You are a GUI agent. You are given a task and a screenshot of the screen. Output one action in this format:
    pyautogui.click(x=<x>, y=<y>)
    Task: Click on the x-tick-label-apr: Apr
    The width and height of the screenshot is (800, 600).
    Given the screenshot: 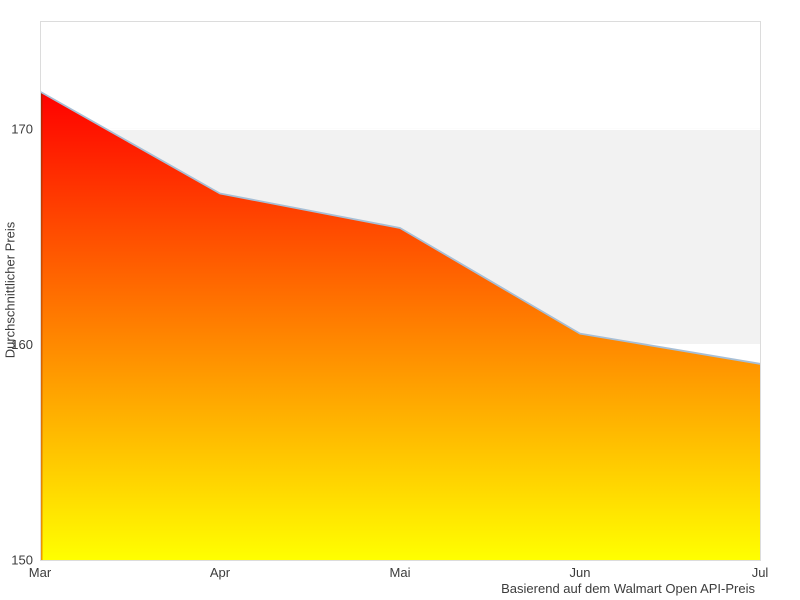 What is the action you would take?
    pyautogui.click(x=220, y=572)
    